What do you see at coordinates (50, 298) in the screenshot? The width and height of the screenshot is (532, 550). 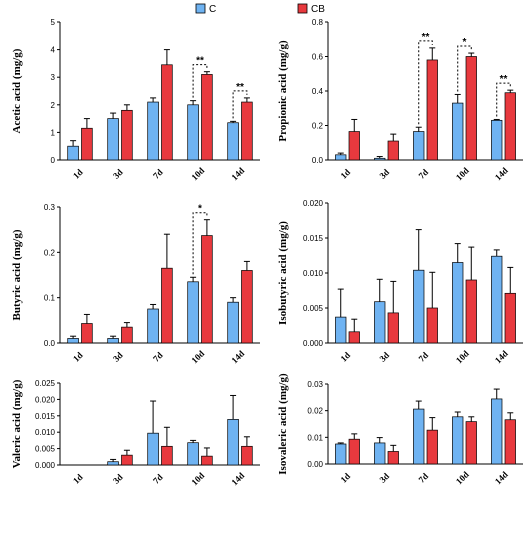 I see `y-tick-label: 0.1` at bounding box center [50, 298].